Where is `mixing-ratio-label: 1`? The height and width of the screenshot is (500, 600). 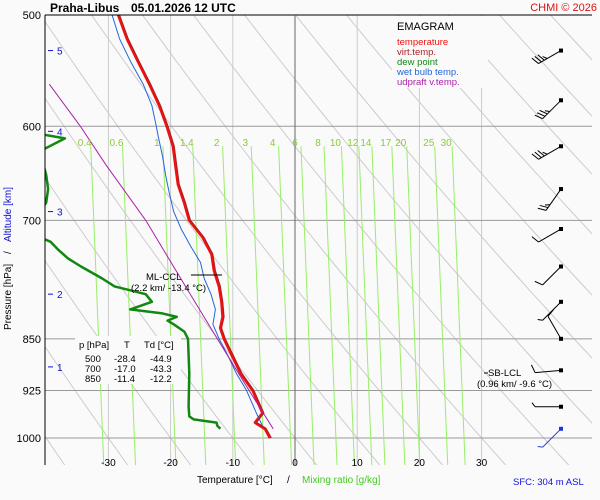
mixing-ratio-label: 1 is located at coordinates (157, 143).